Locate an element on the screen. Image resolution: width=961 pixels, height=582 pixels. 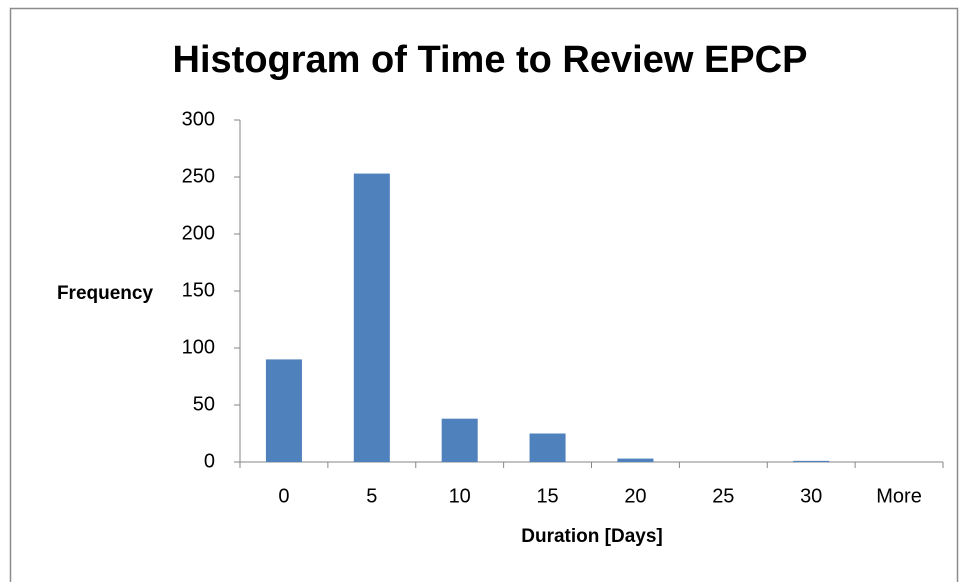
x-tick-label: 30 is located at coordinates (811, 496).